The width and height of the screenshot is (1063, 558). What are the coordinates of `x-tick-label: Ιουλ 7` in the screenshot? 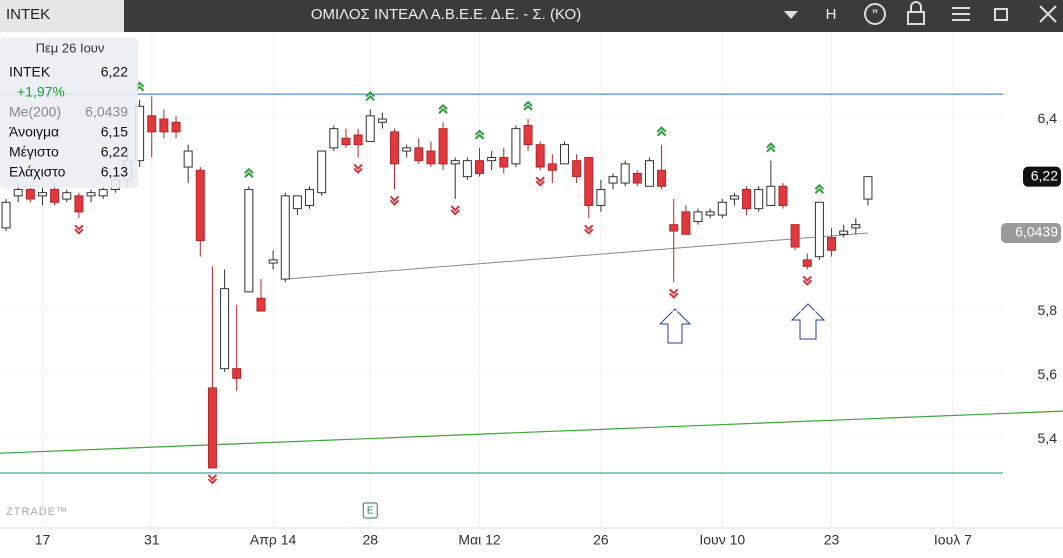 It's located at (953, 540).